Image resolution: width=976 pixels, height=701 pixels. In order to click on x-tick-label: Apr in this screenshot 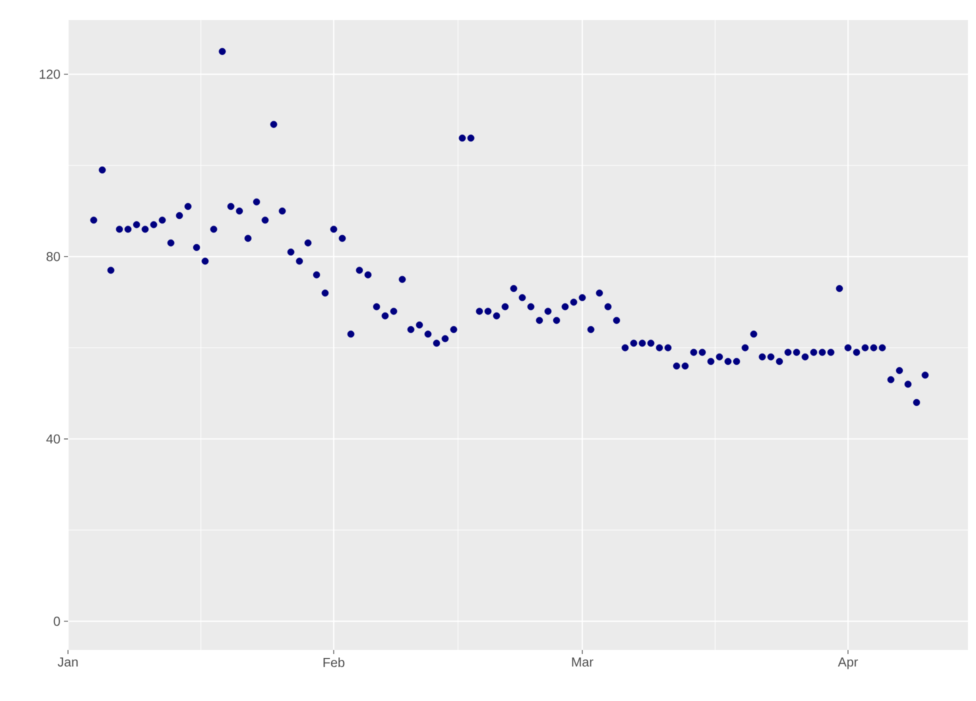, I will do `click(848, 664)`.